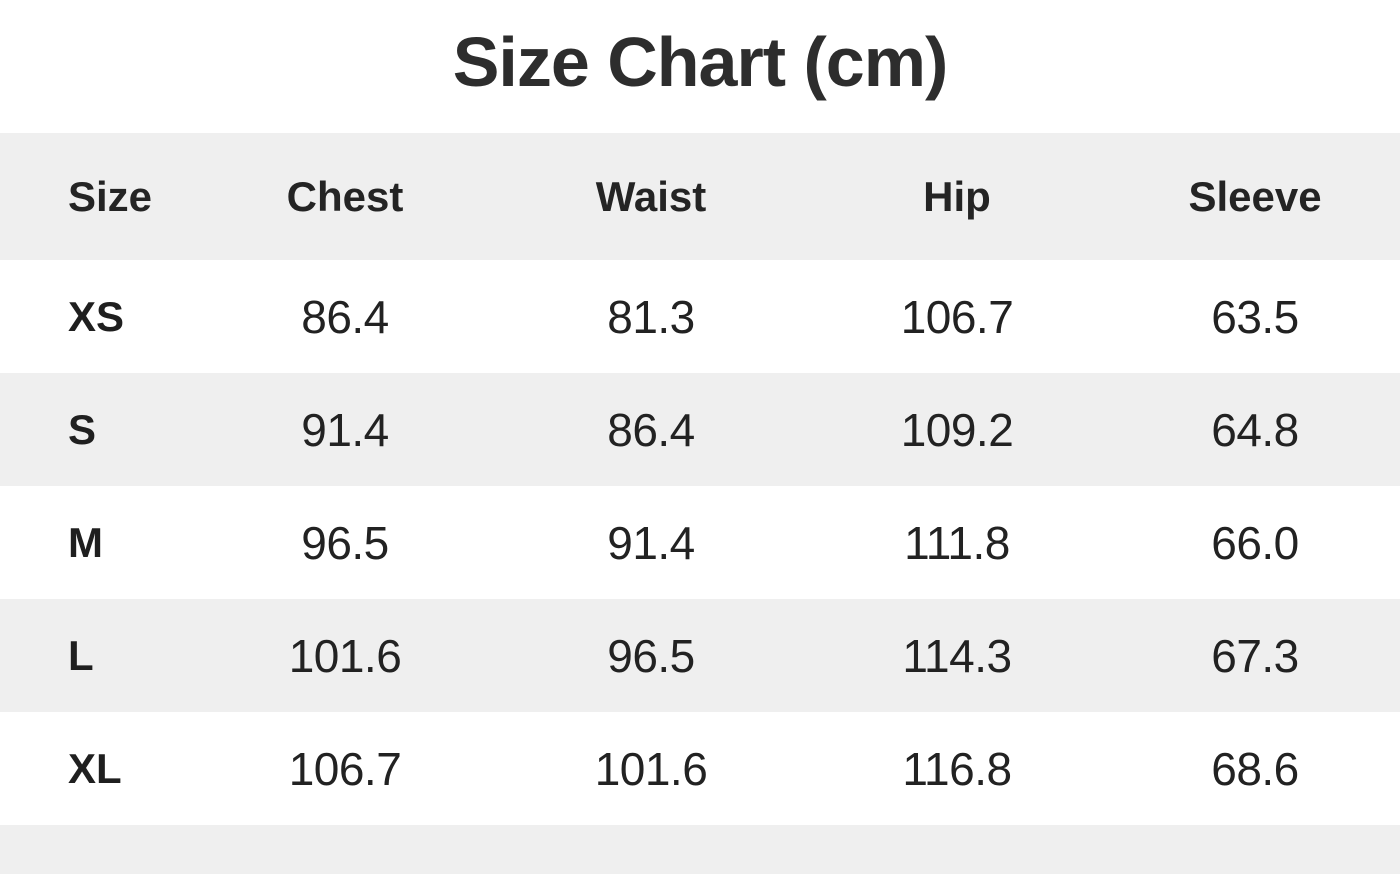 This screenshot has height=874, width=1400. I want to click on table-row-xs: XS 86.4 81.3 106.7 63.5, so click(700, 316).